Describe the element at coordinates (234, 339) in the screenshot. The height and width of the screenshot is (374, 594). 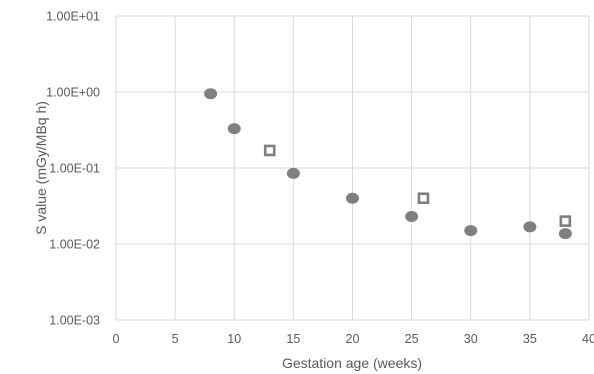
I see `x-tick-label: 10` at that location.